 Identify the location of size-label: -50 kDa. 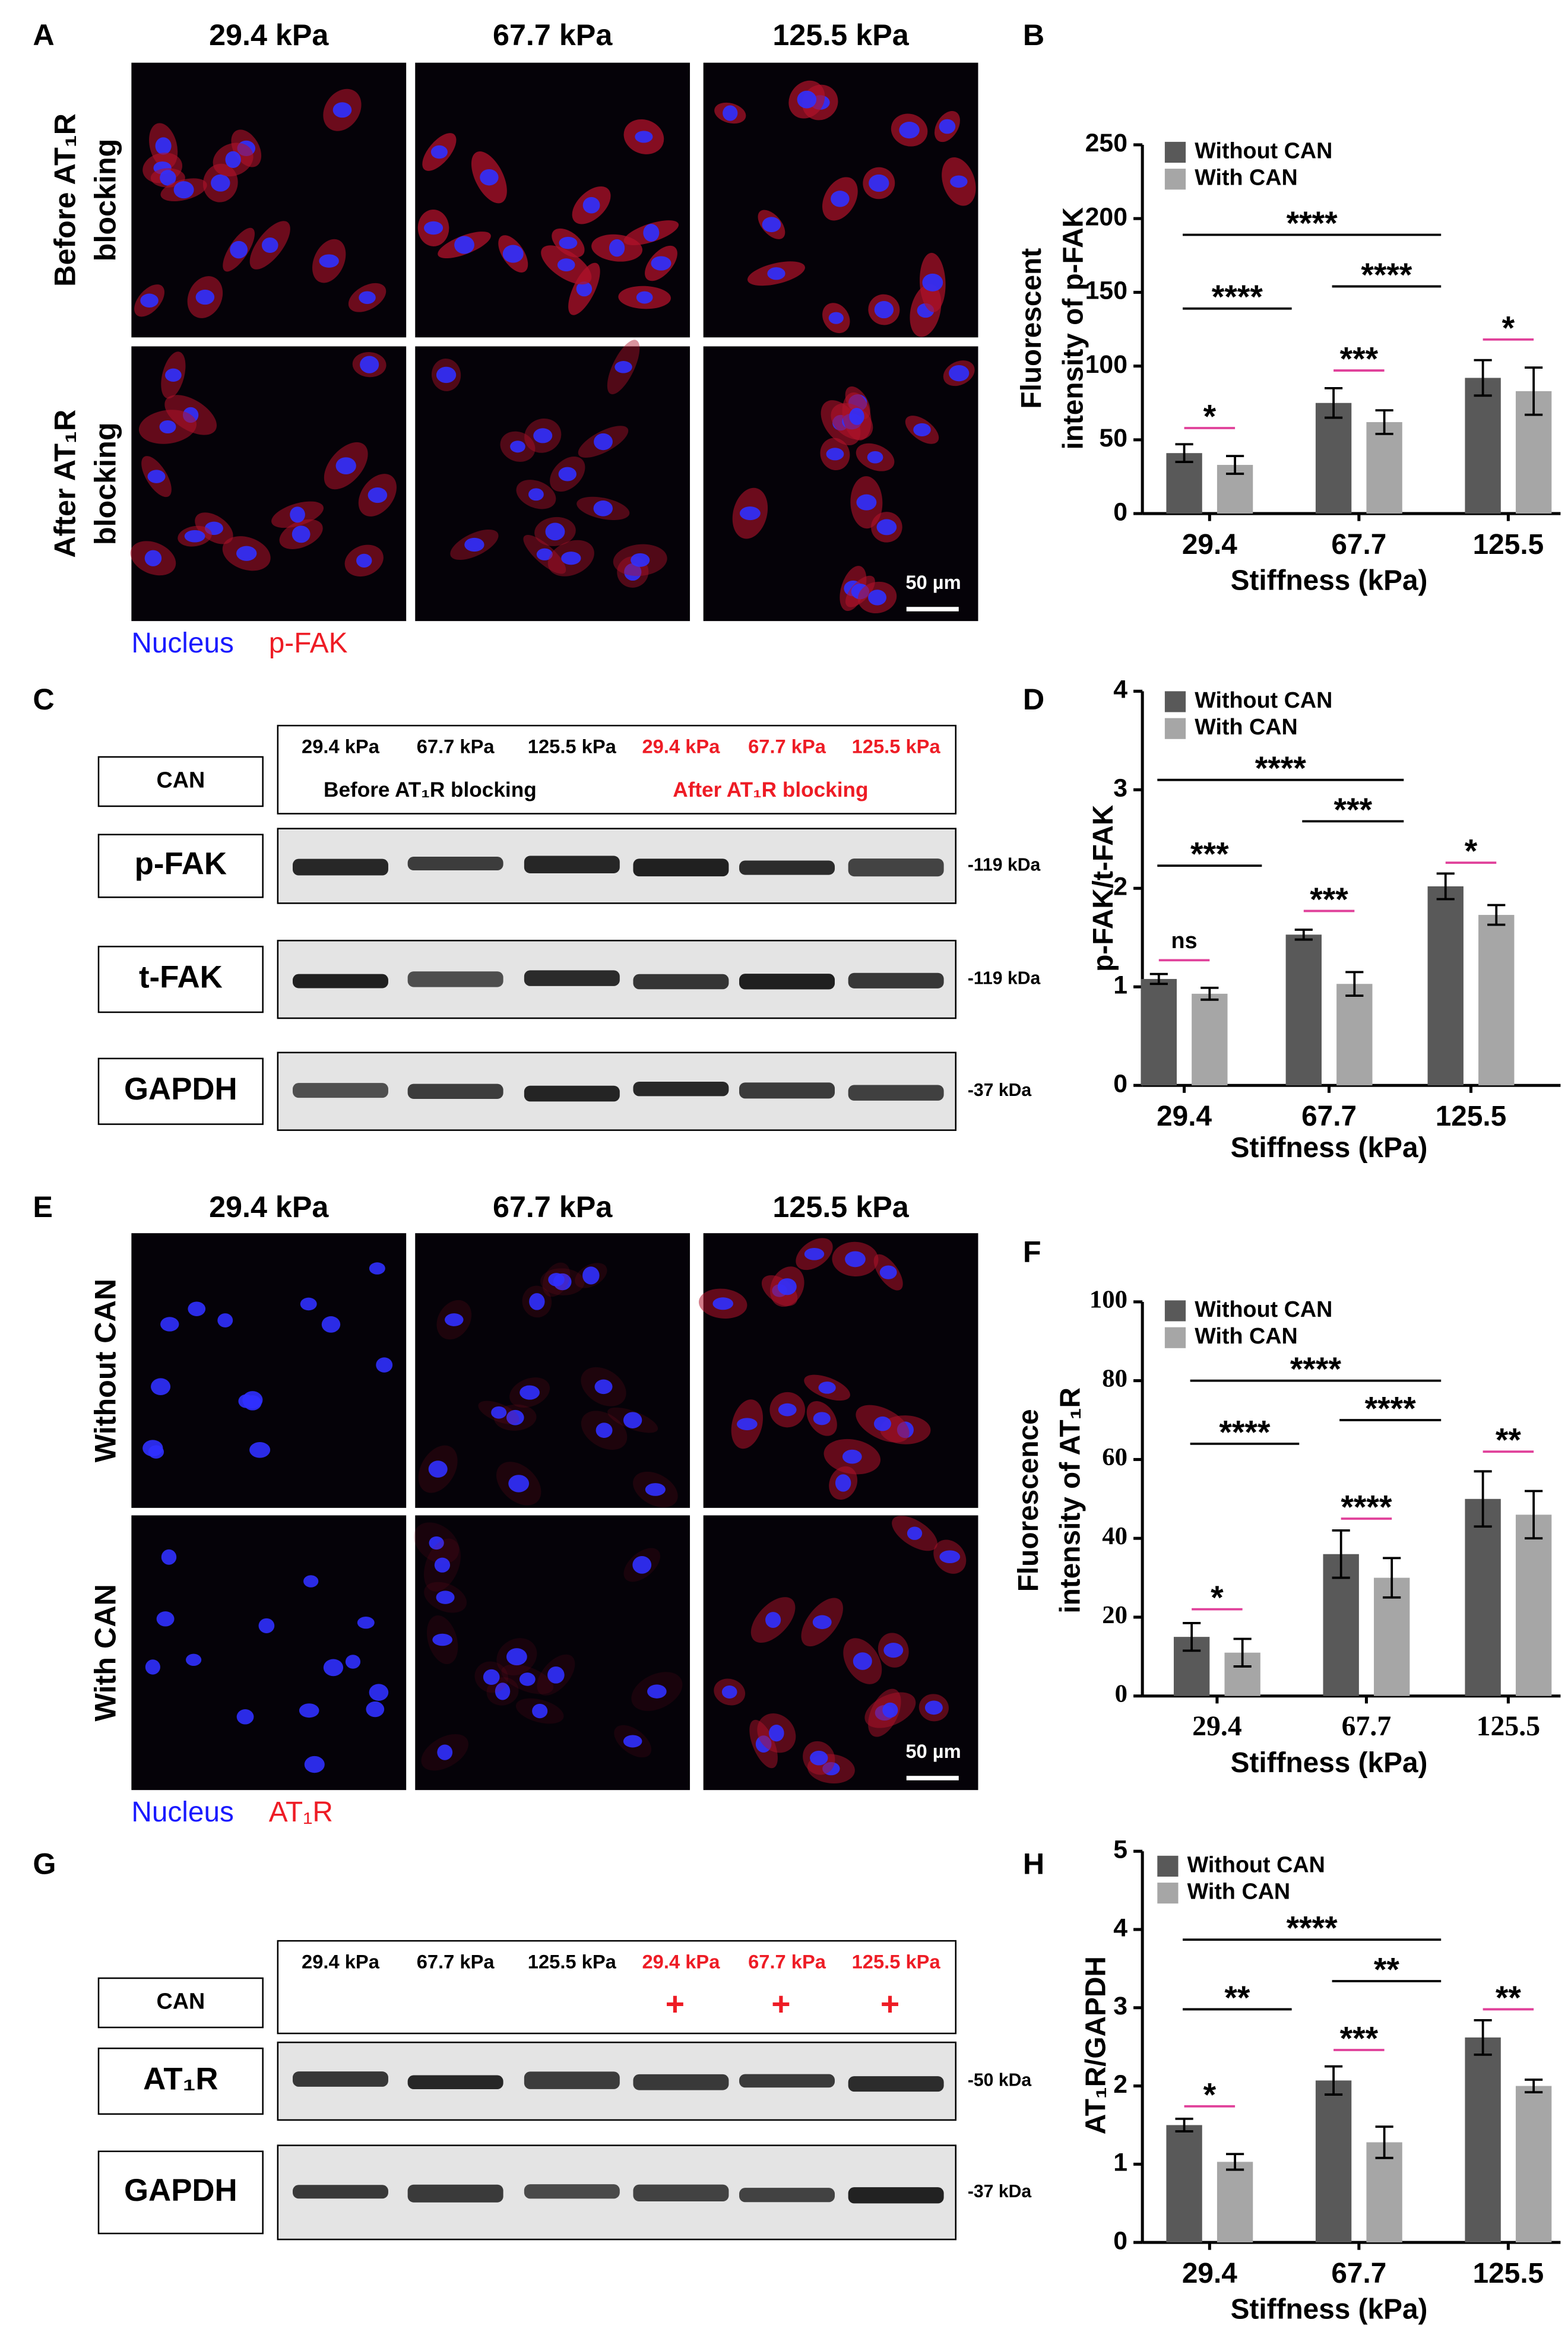
(1000, 2080).